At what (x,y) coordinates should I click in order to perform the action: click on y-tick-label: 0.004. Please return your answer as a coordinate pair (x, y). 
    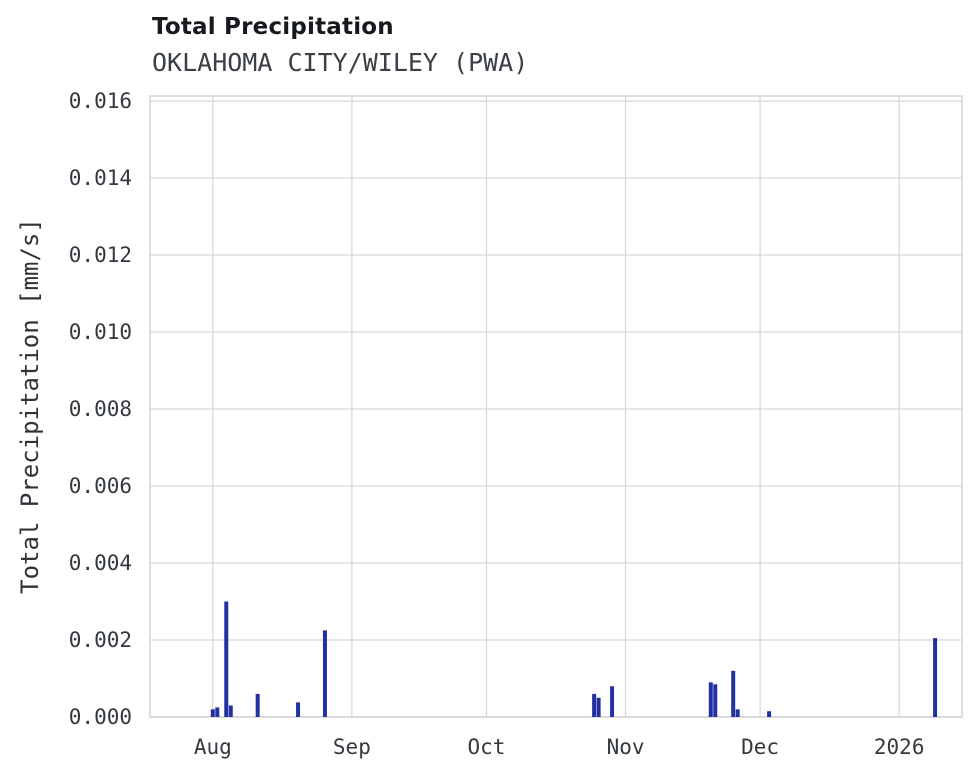
    Looking at the image, I should click on (100, 563).